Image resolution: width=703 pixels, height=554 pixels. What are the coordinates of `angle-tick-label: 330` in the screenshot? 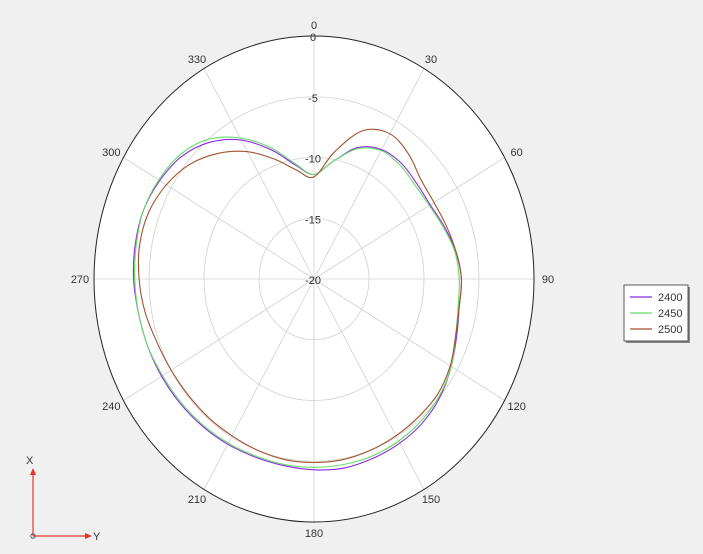 It's located at (197, 60).